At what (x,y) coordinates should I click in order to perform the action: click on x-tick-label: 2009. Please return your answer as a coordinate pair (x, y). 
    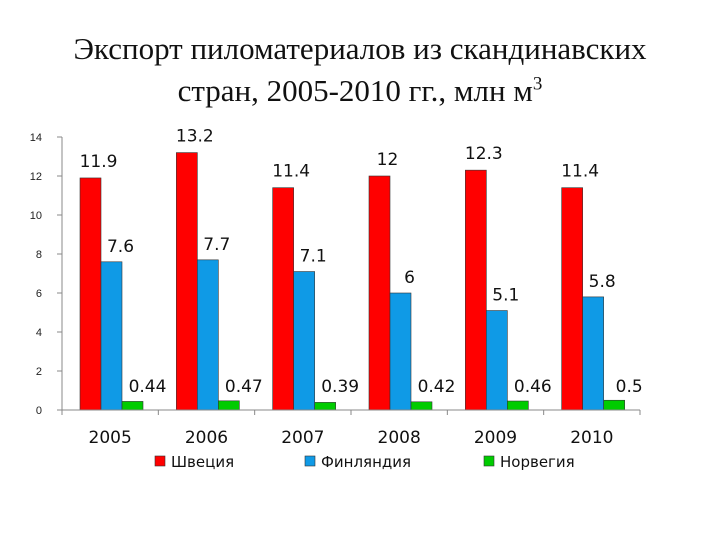
    Looking at the image, I should click on (495, 438).